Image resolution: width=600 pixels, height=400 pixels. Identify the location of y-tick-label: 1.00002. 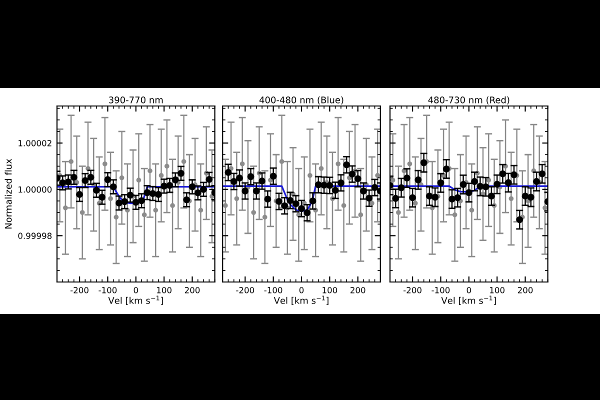
(35, 143).